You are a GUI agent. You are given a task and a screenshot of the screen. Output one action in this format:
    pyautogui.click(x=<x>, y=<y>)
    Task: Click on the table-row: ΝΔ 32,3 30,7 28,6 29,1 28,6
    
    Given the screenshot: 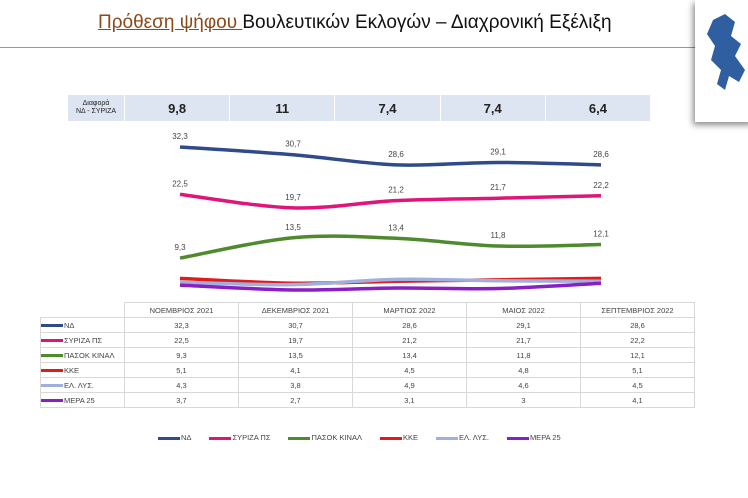 What is the action you would take?
    pyautogui.click(x=367, y=325)
    